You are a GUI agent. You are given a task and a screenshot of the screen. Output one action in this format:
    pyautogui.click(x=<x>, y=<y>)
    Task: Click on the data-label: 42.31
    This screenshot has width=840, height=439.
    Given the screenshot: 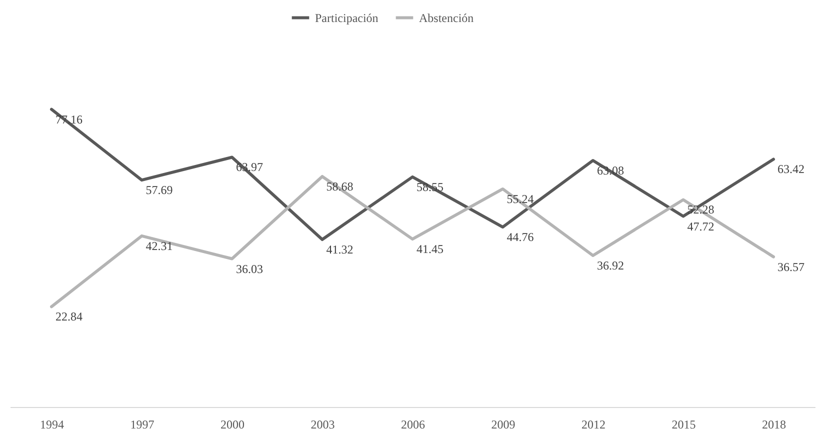 What is the action you would take?
    pyautogui.click(x=159, y=245)
    